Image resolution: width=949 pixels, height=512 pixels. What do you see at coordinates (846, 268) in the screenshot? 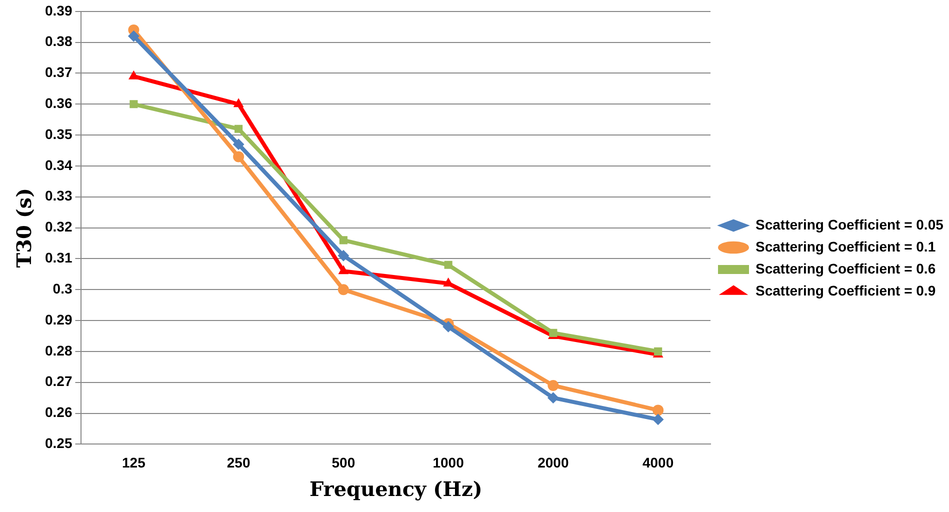
I see `legend-label: Scattering Coefficient = 0.6` at bounding box center [846, 268].